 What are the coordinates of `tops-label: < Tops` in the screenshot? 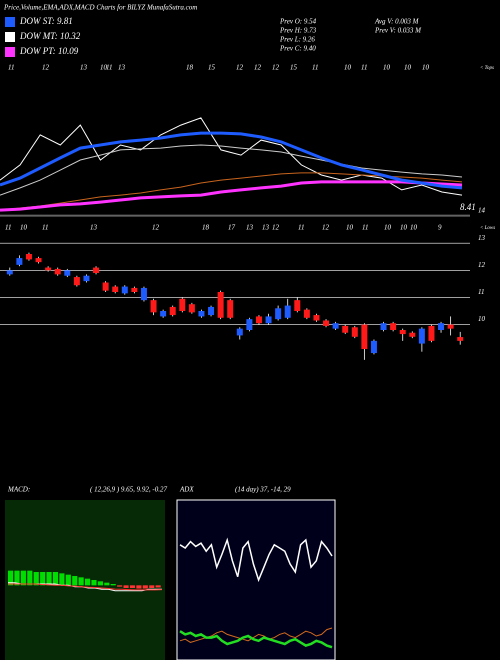 It's located at (487, 68).